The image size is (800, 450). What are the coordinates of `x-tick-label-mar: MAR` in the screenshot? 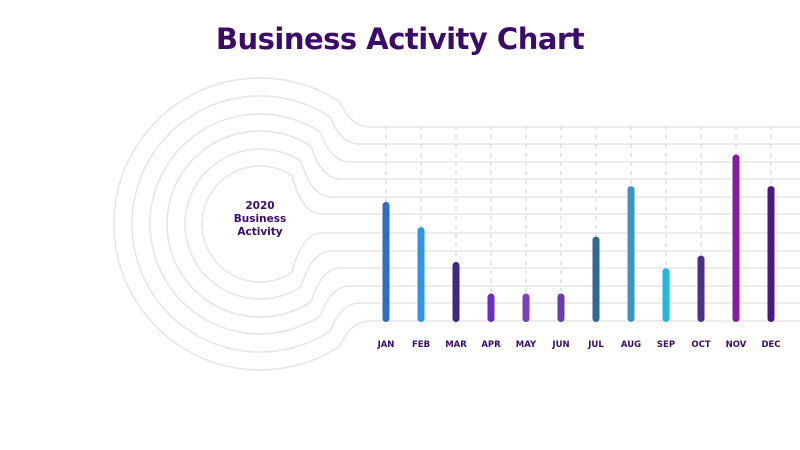 It's located at (456, 345).